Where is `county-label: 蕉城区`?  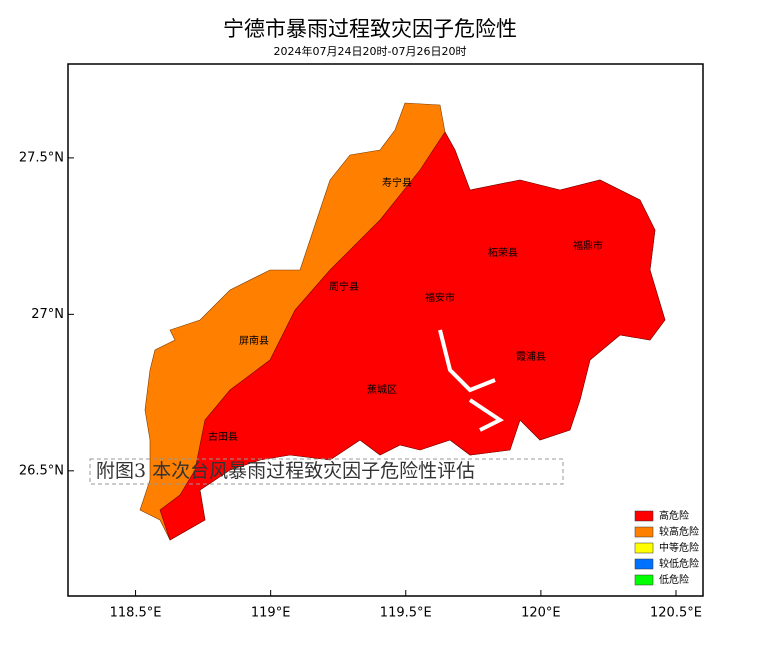
county-label: 蕉城区 is located at coordinates (382, 390).